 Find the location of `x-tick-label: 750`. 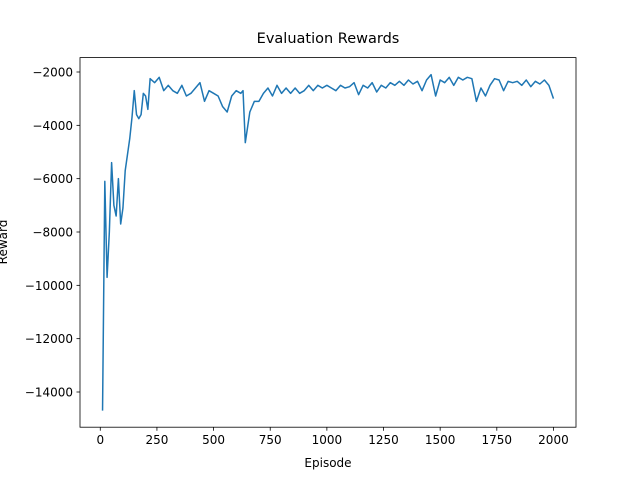

x-tick-label: 750 is located at coordinates (270, 440).